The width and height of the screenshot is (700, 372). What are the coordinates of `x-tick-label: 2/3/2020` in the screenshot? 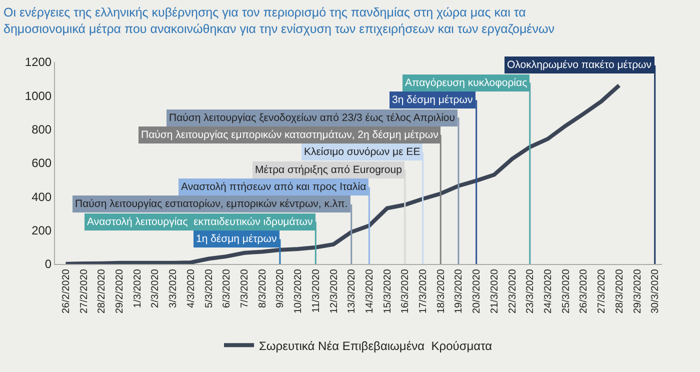 It's located at (156, 288).